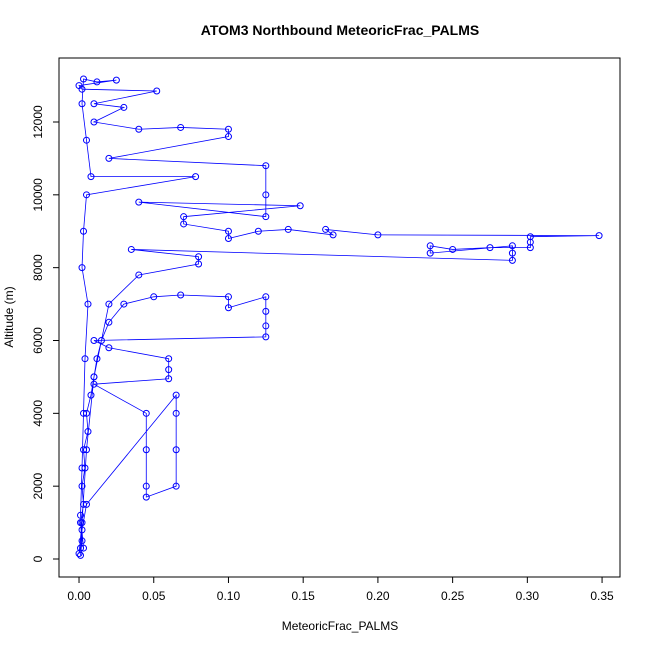  What do you see at coordinates (154, 596) in the screenshot?
I see `x-tick-label: 0.05` at bounding box center [154, 596].